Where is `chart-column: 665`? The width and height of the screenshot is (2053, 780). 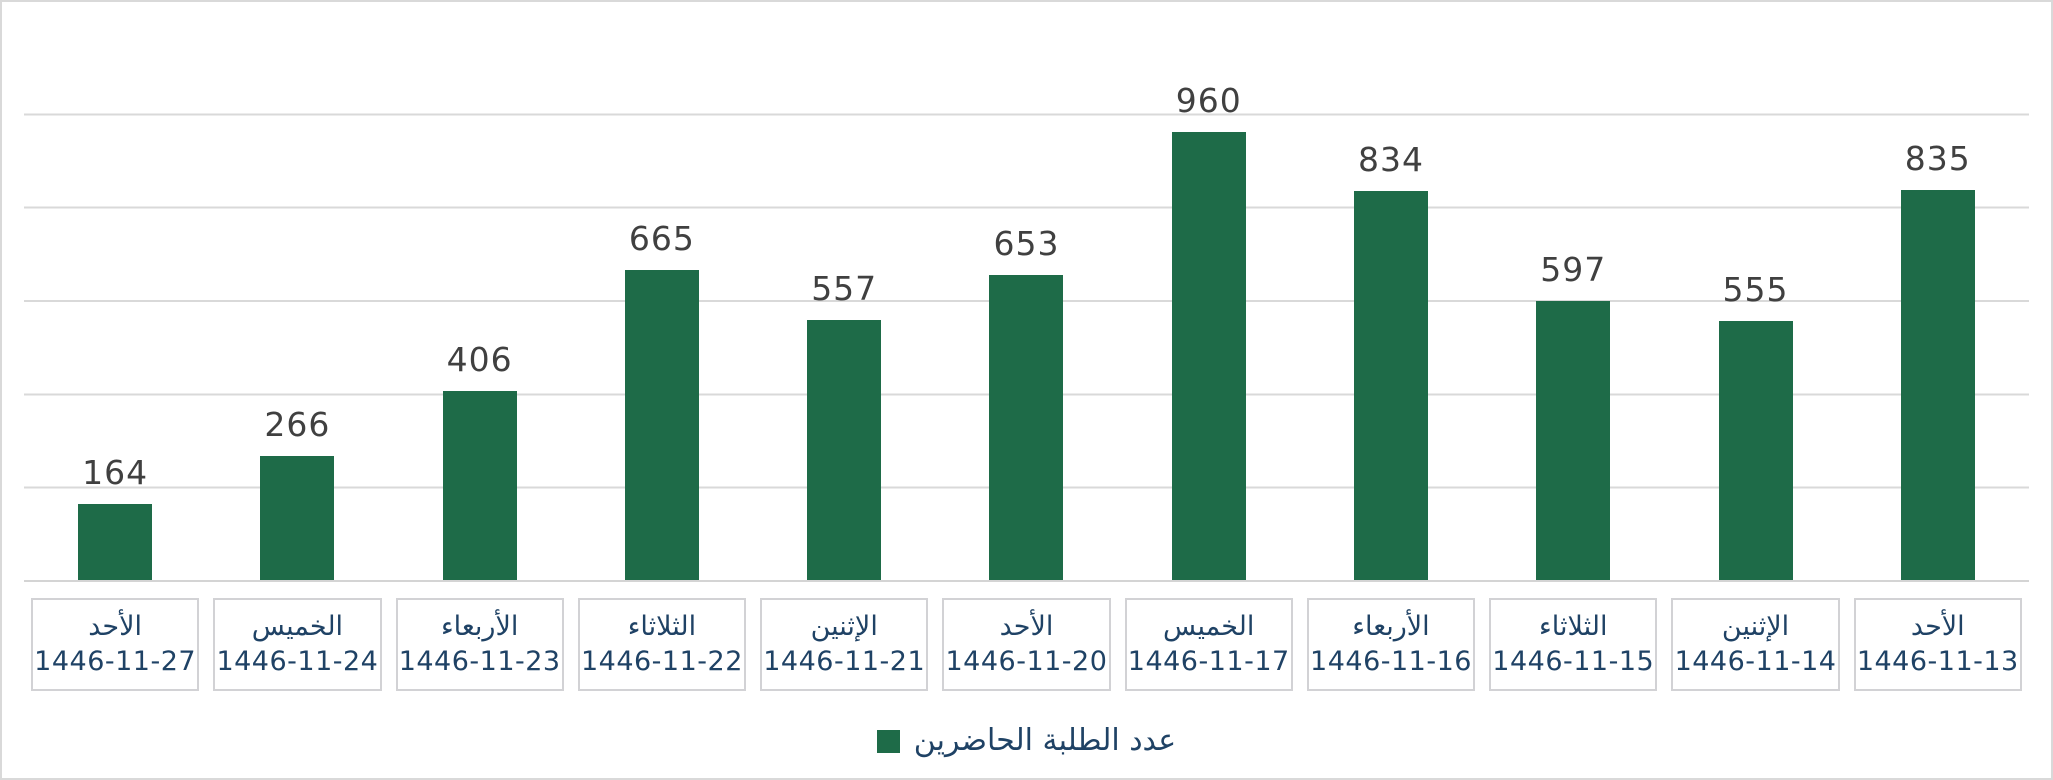
chart-column: 665 is located at coordinates (662, 301).